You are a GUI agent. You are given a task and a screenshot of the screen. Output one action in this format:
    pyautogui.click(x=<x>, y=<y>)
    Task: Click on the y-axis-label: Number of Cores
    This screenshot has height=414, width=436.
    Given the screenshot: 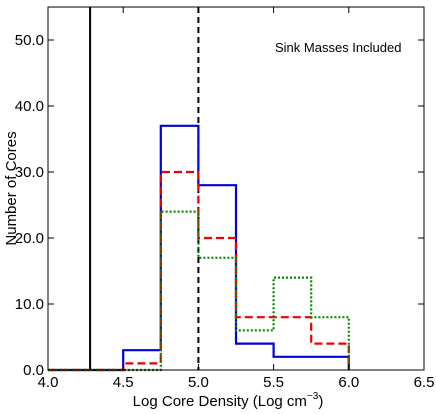 What is the action you would take?
    pyautogui.click(x=11, y=188)
    